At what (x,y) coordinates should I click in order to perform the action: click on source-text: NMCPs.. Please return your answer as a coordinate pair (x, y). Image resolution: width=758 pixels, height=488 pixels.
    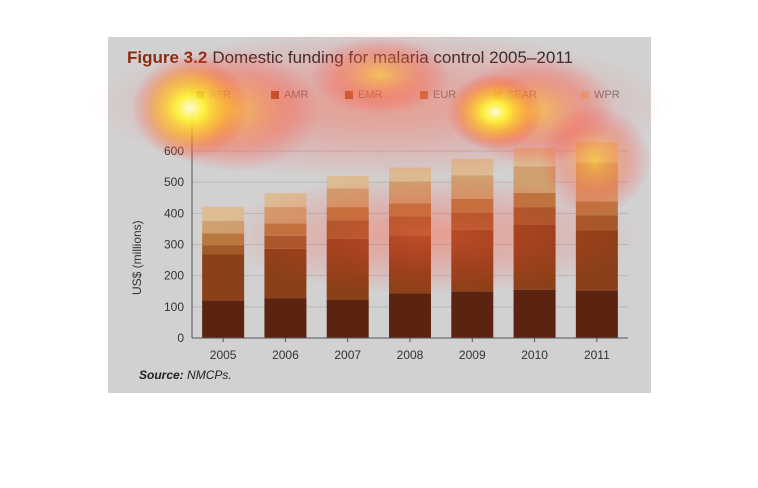
    Looking at the image, I should click on (209, 375).